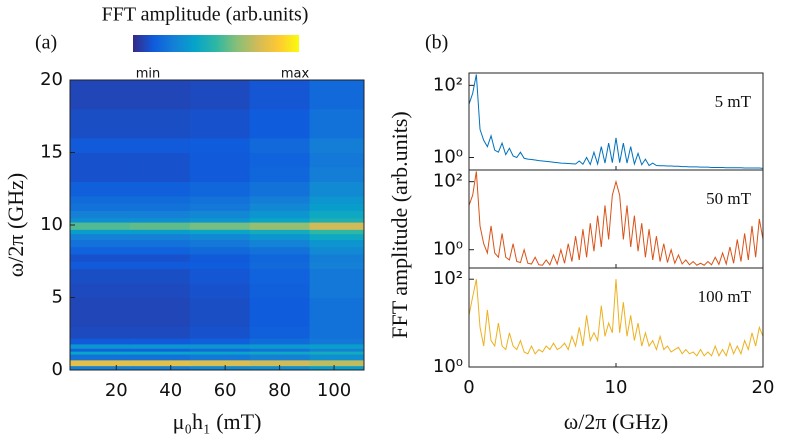 This screenshot has width=797, height=441. I want to click on y-tick-label: 10, so click(51, 224).